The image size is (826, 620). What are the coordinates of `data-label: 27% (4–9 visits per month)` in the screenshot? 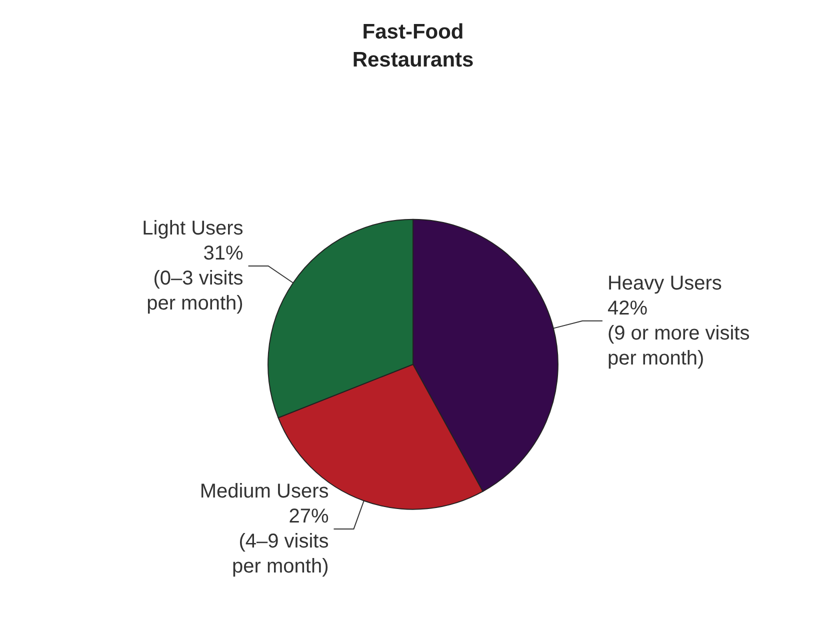 It's located at (280, 541).